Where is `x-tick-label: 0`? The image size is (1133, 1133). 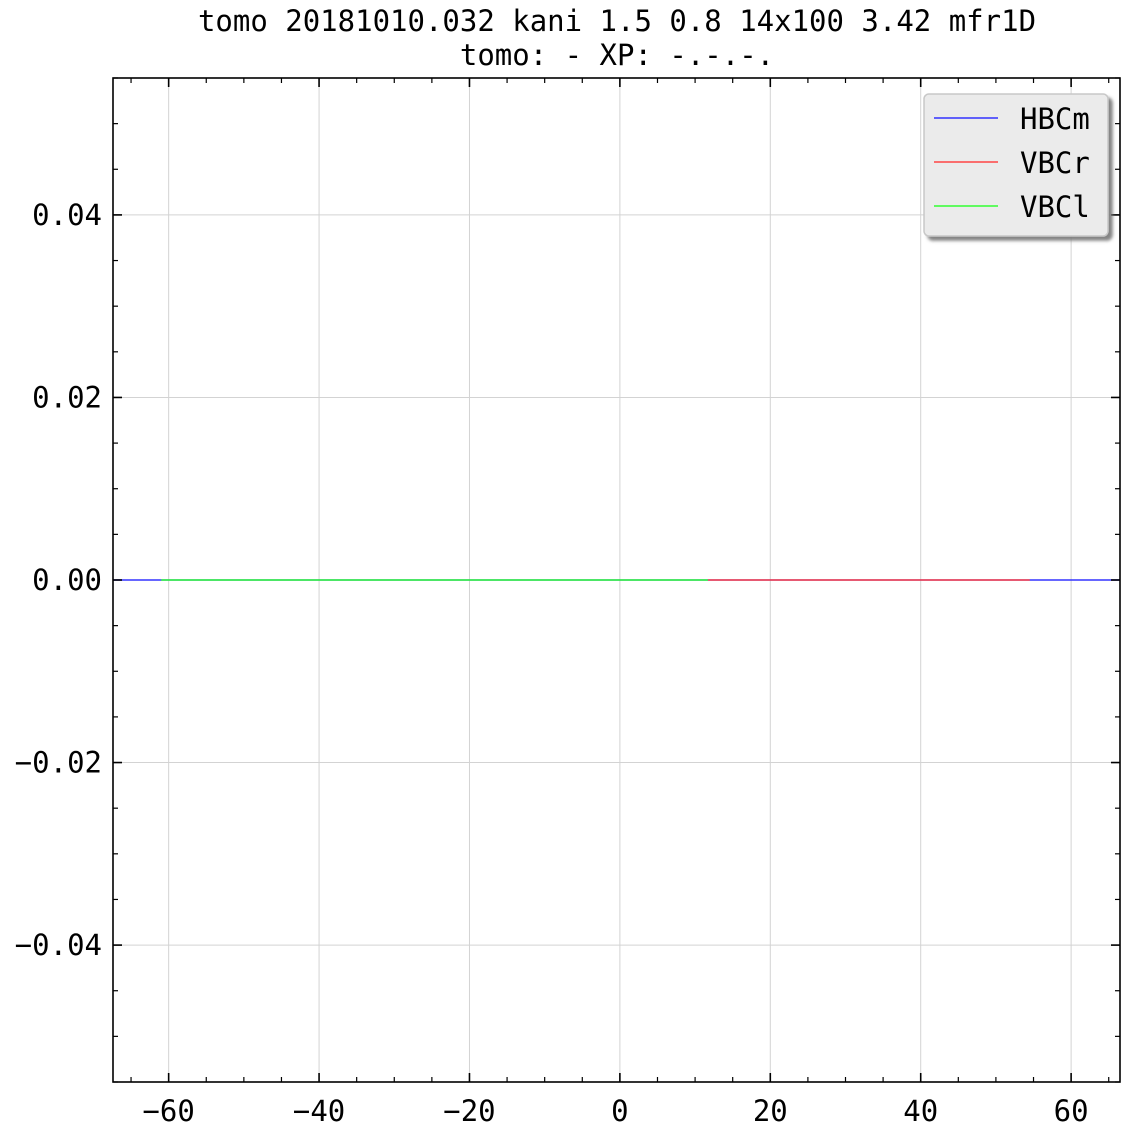 x-tick-label: 0 is located at coordinates (619, 1111).